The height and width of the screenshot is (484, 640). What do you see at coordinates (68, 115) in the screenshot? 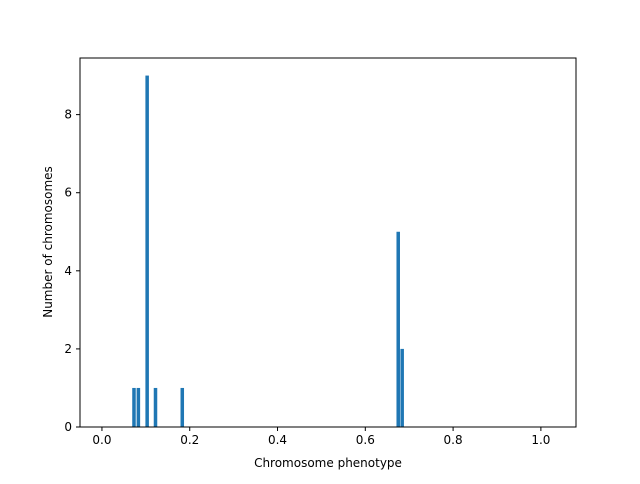
I see `y-tick-label: 8` at bounding box center [68, 115].